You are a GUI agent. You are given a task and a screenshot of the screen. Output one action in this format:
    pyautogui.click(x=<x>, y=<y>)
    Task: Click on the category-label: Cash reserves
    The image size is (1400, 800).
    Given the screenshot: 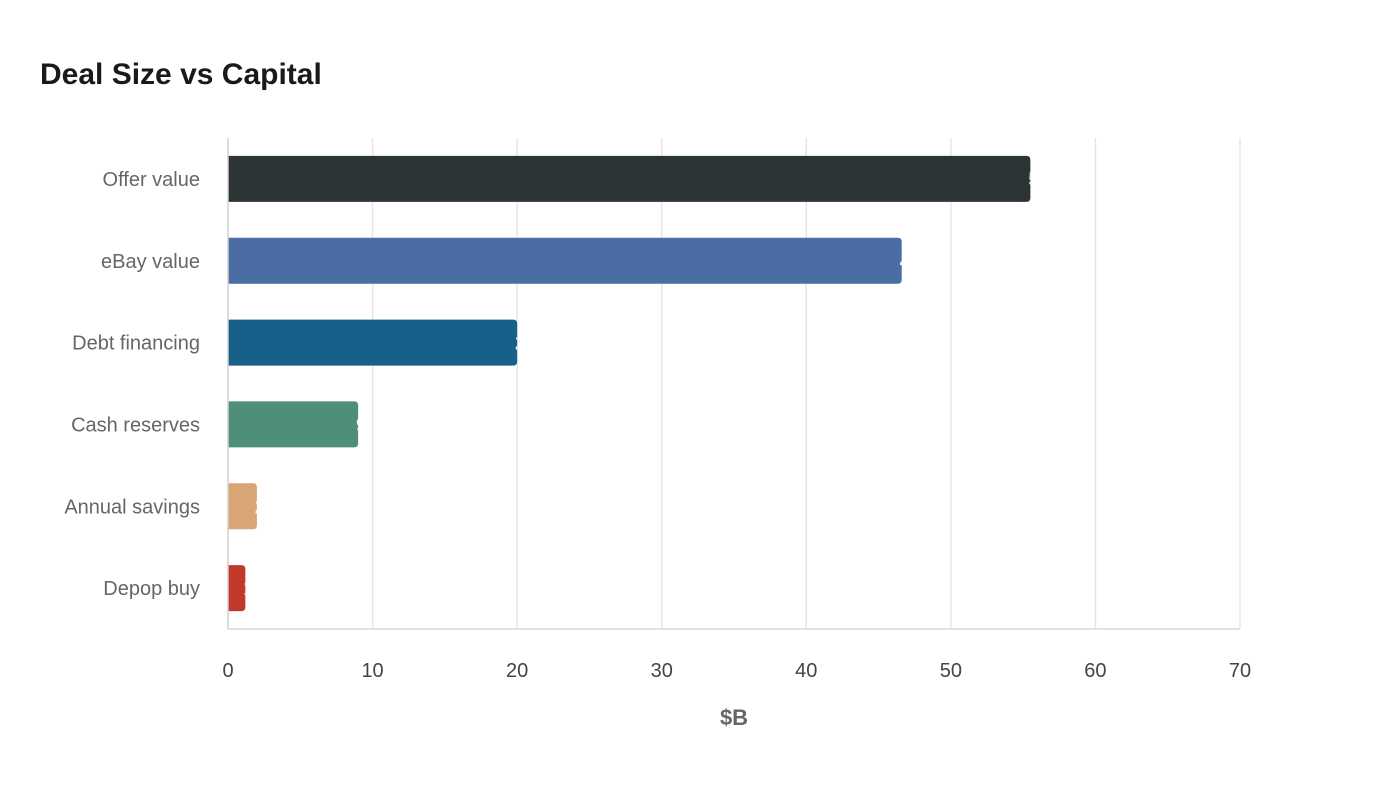 What is the action you would take?
    pyautogui.click(x=135, y=425)
    